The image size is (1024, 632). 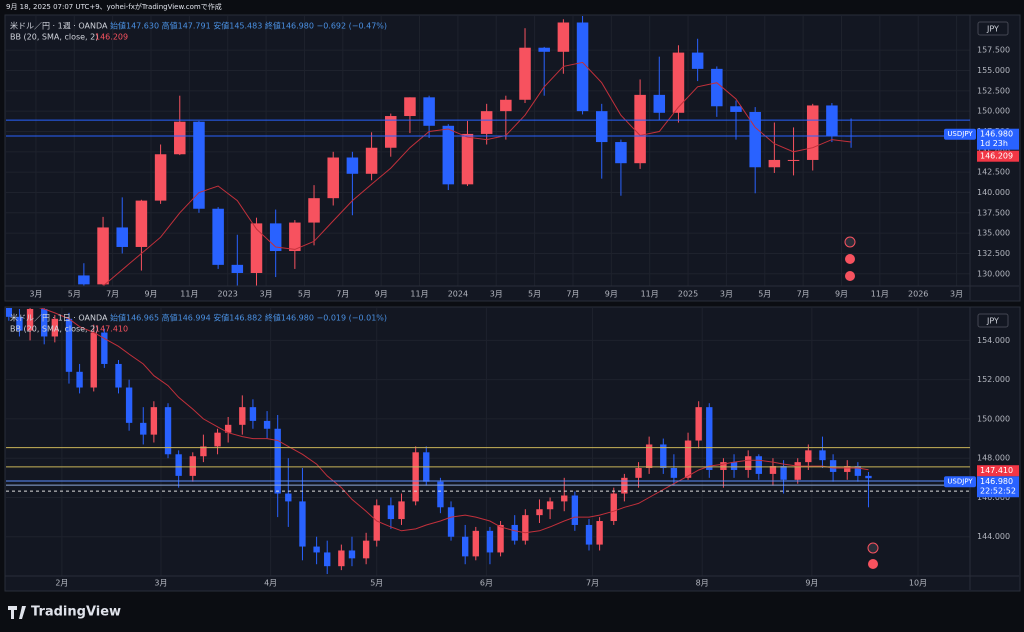 I want to click on x-tick-label: 11月, so click(x=419, y=294).